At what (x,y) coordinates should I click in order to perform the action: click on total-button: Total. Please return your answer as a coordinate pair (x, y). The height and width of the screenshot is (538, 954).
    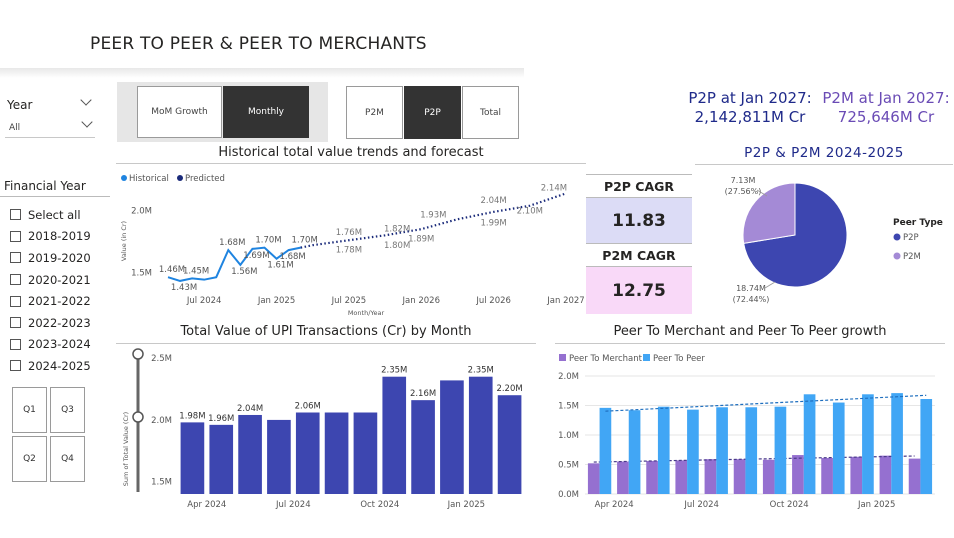
    Looking at the image, I should click on (490, 112).